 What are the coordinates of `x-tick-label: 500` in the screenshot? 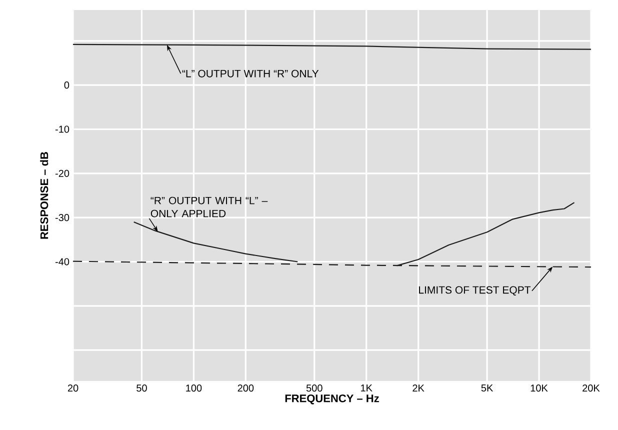 It's located at (314, 388).